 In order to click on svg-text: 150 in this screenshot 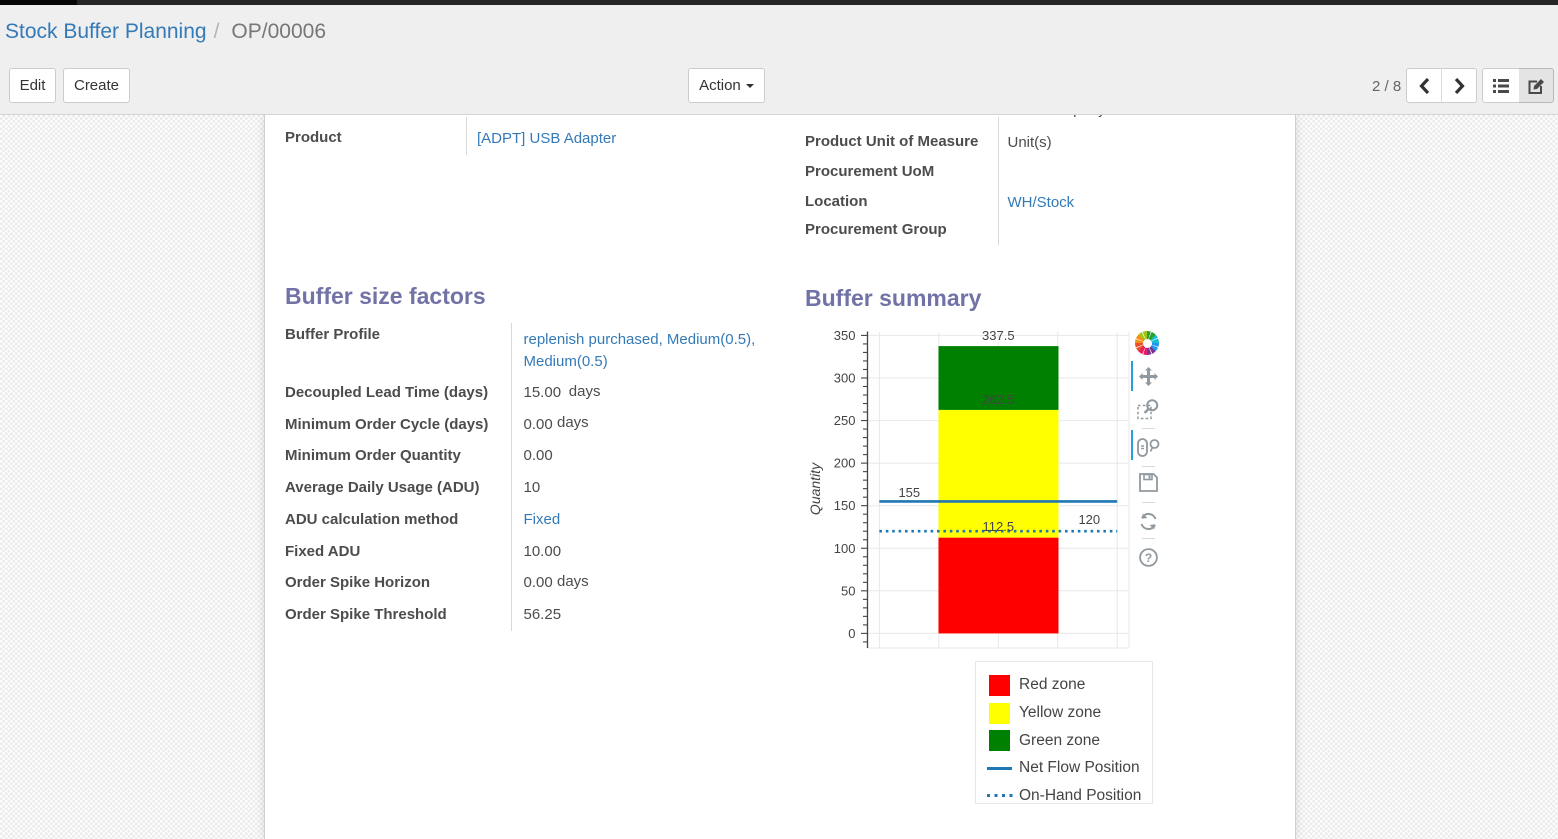, I will do `click(845, 505)`.